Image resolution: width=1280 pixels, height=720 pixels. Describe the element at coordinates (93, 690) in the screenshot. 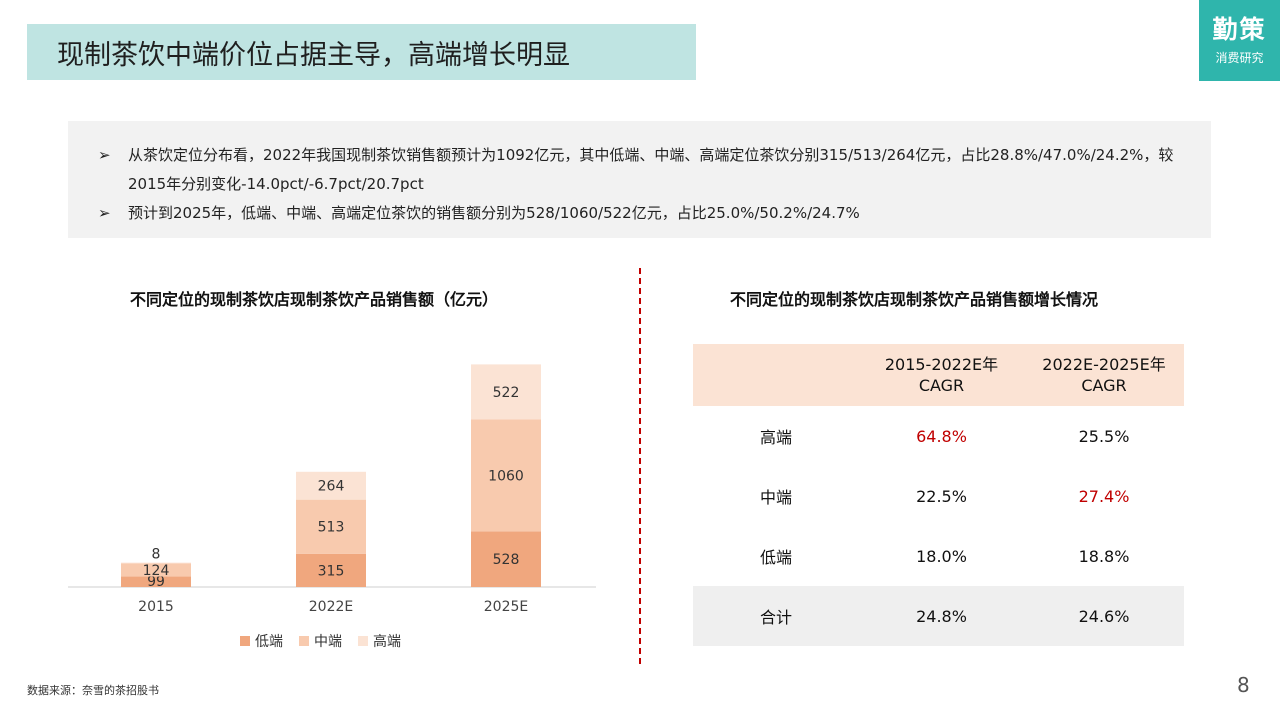

I see `data-source: 数据来源：奈雪的茶招股书` at that location.